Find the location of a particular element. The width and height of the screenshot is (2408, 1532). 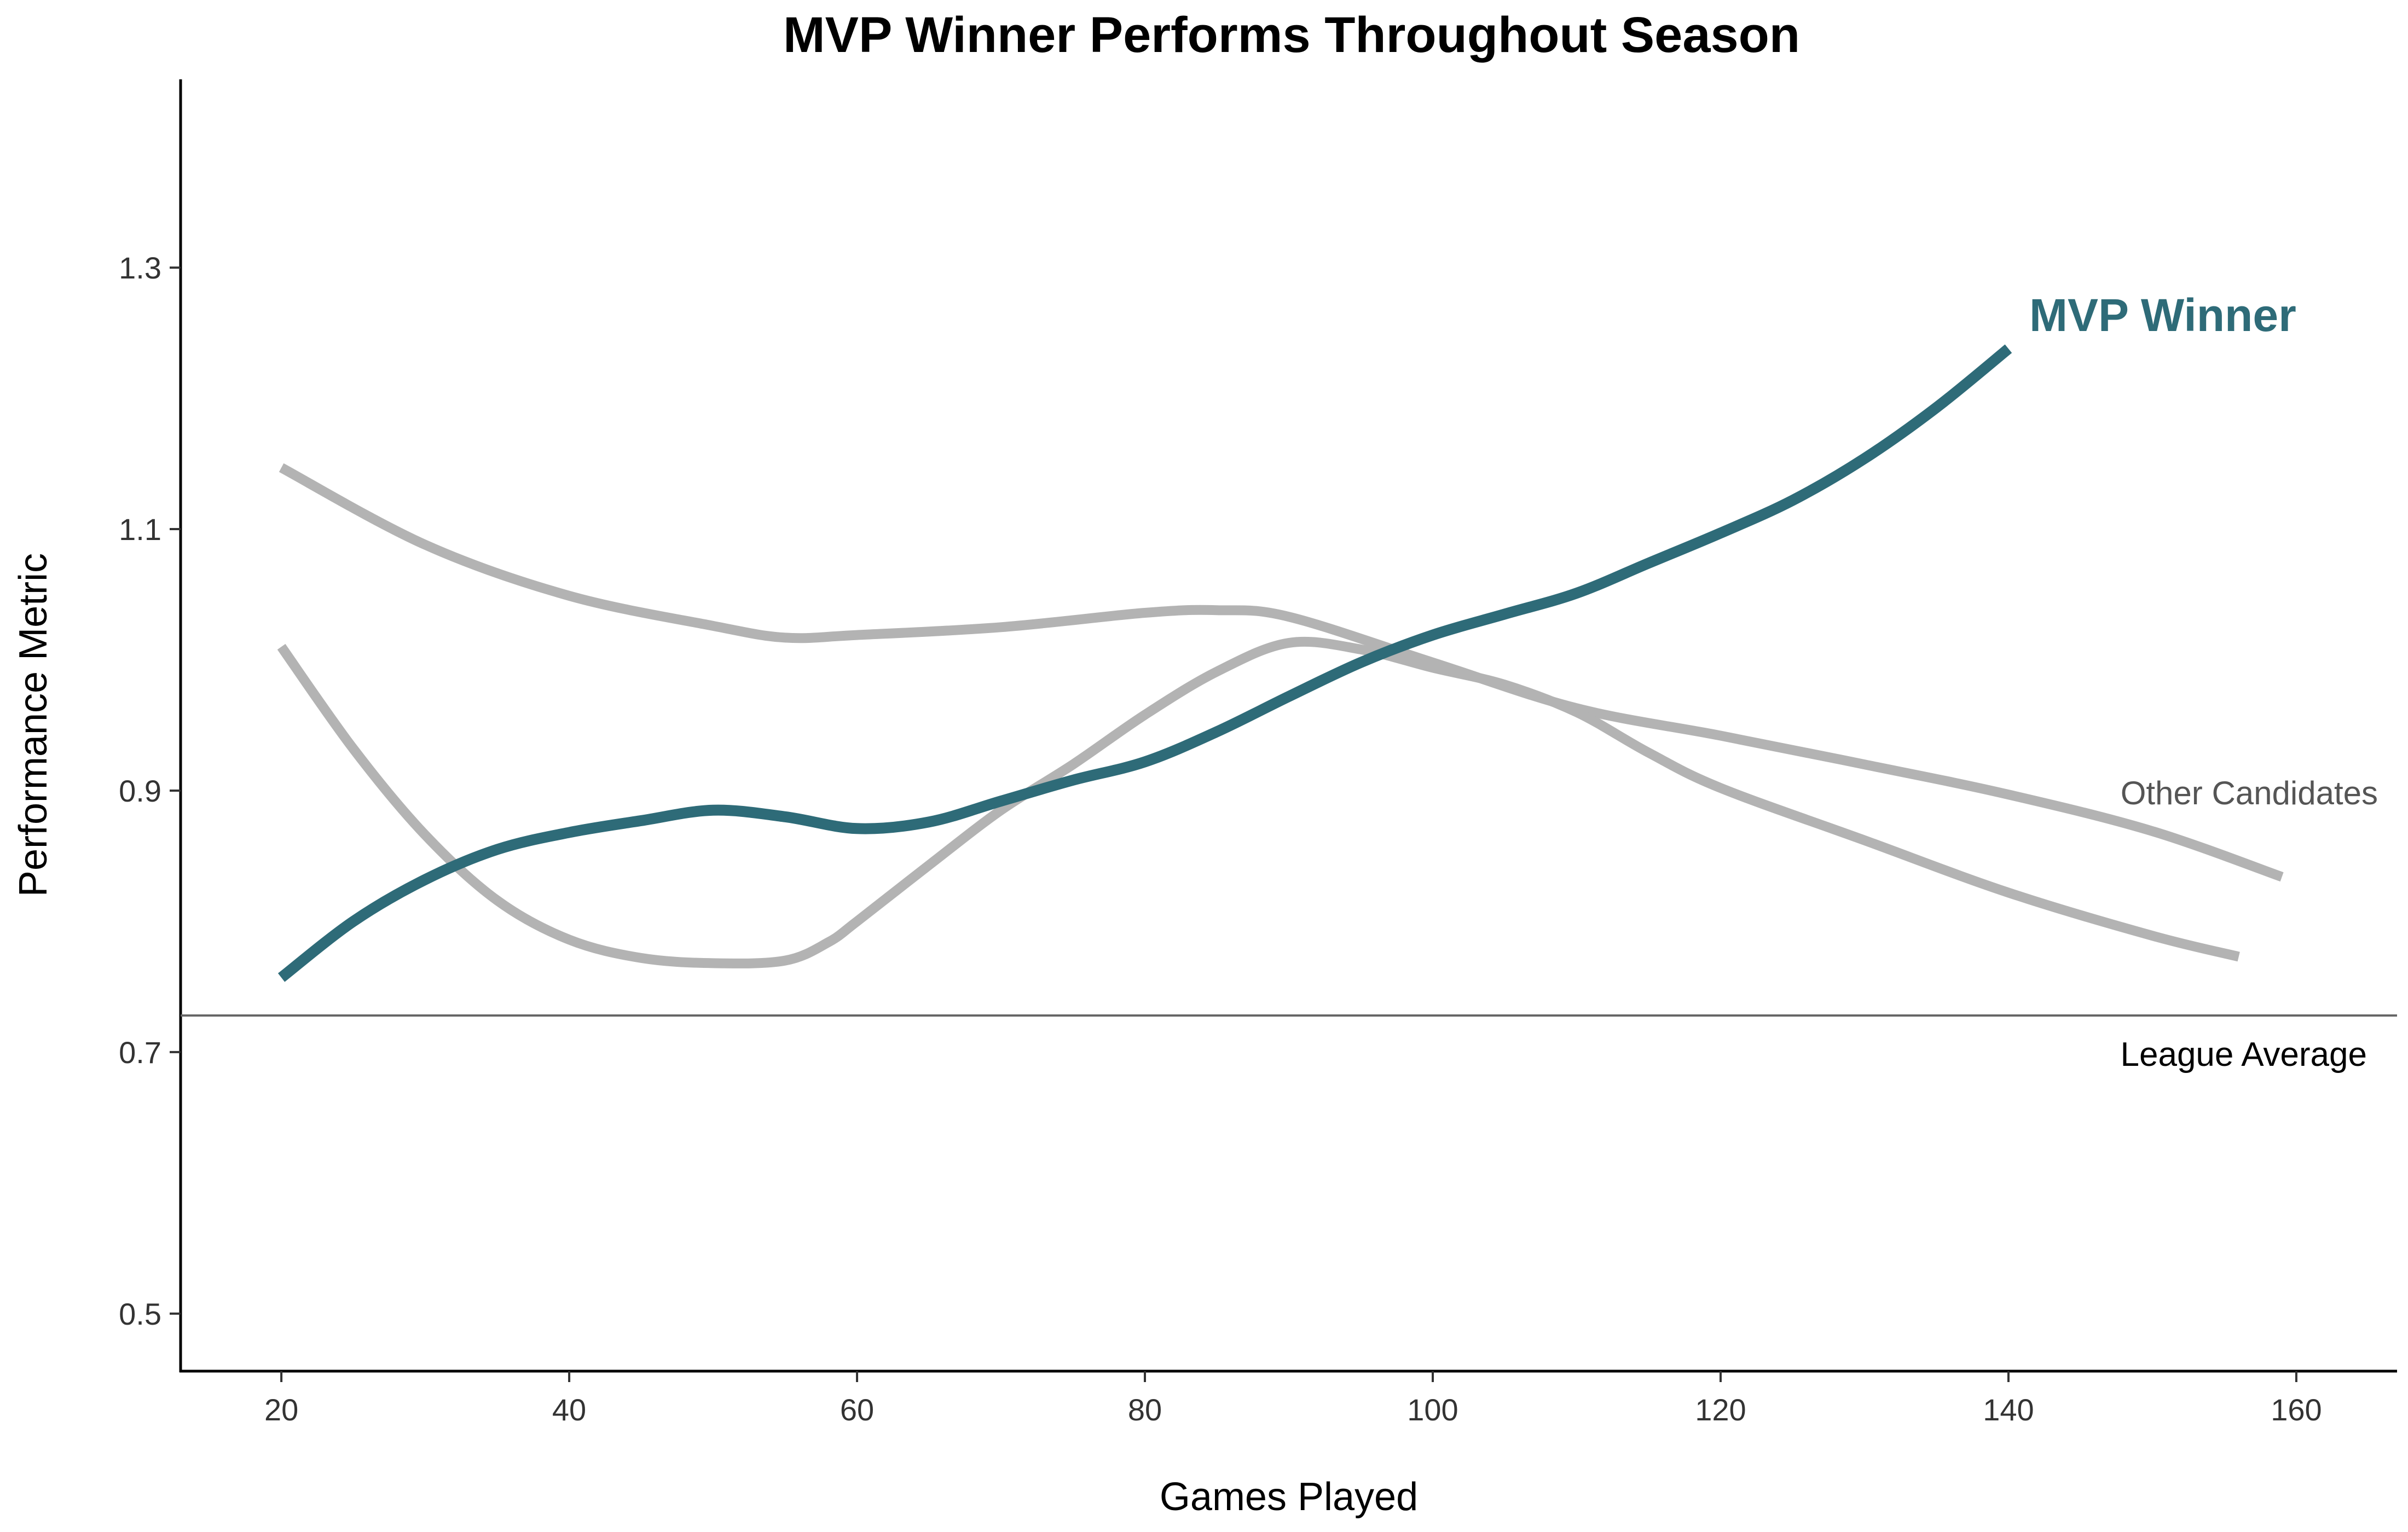

league-average-label: League Average is located at coordinates (2244, 1054).